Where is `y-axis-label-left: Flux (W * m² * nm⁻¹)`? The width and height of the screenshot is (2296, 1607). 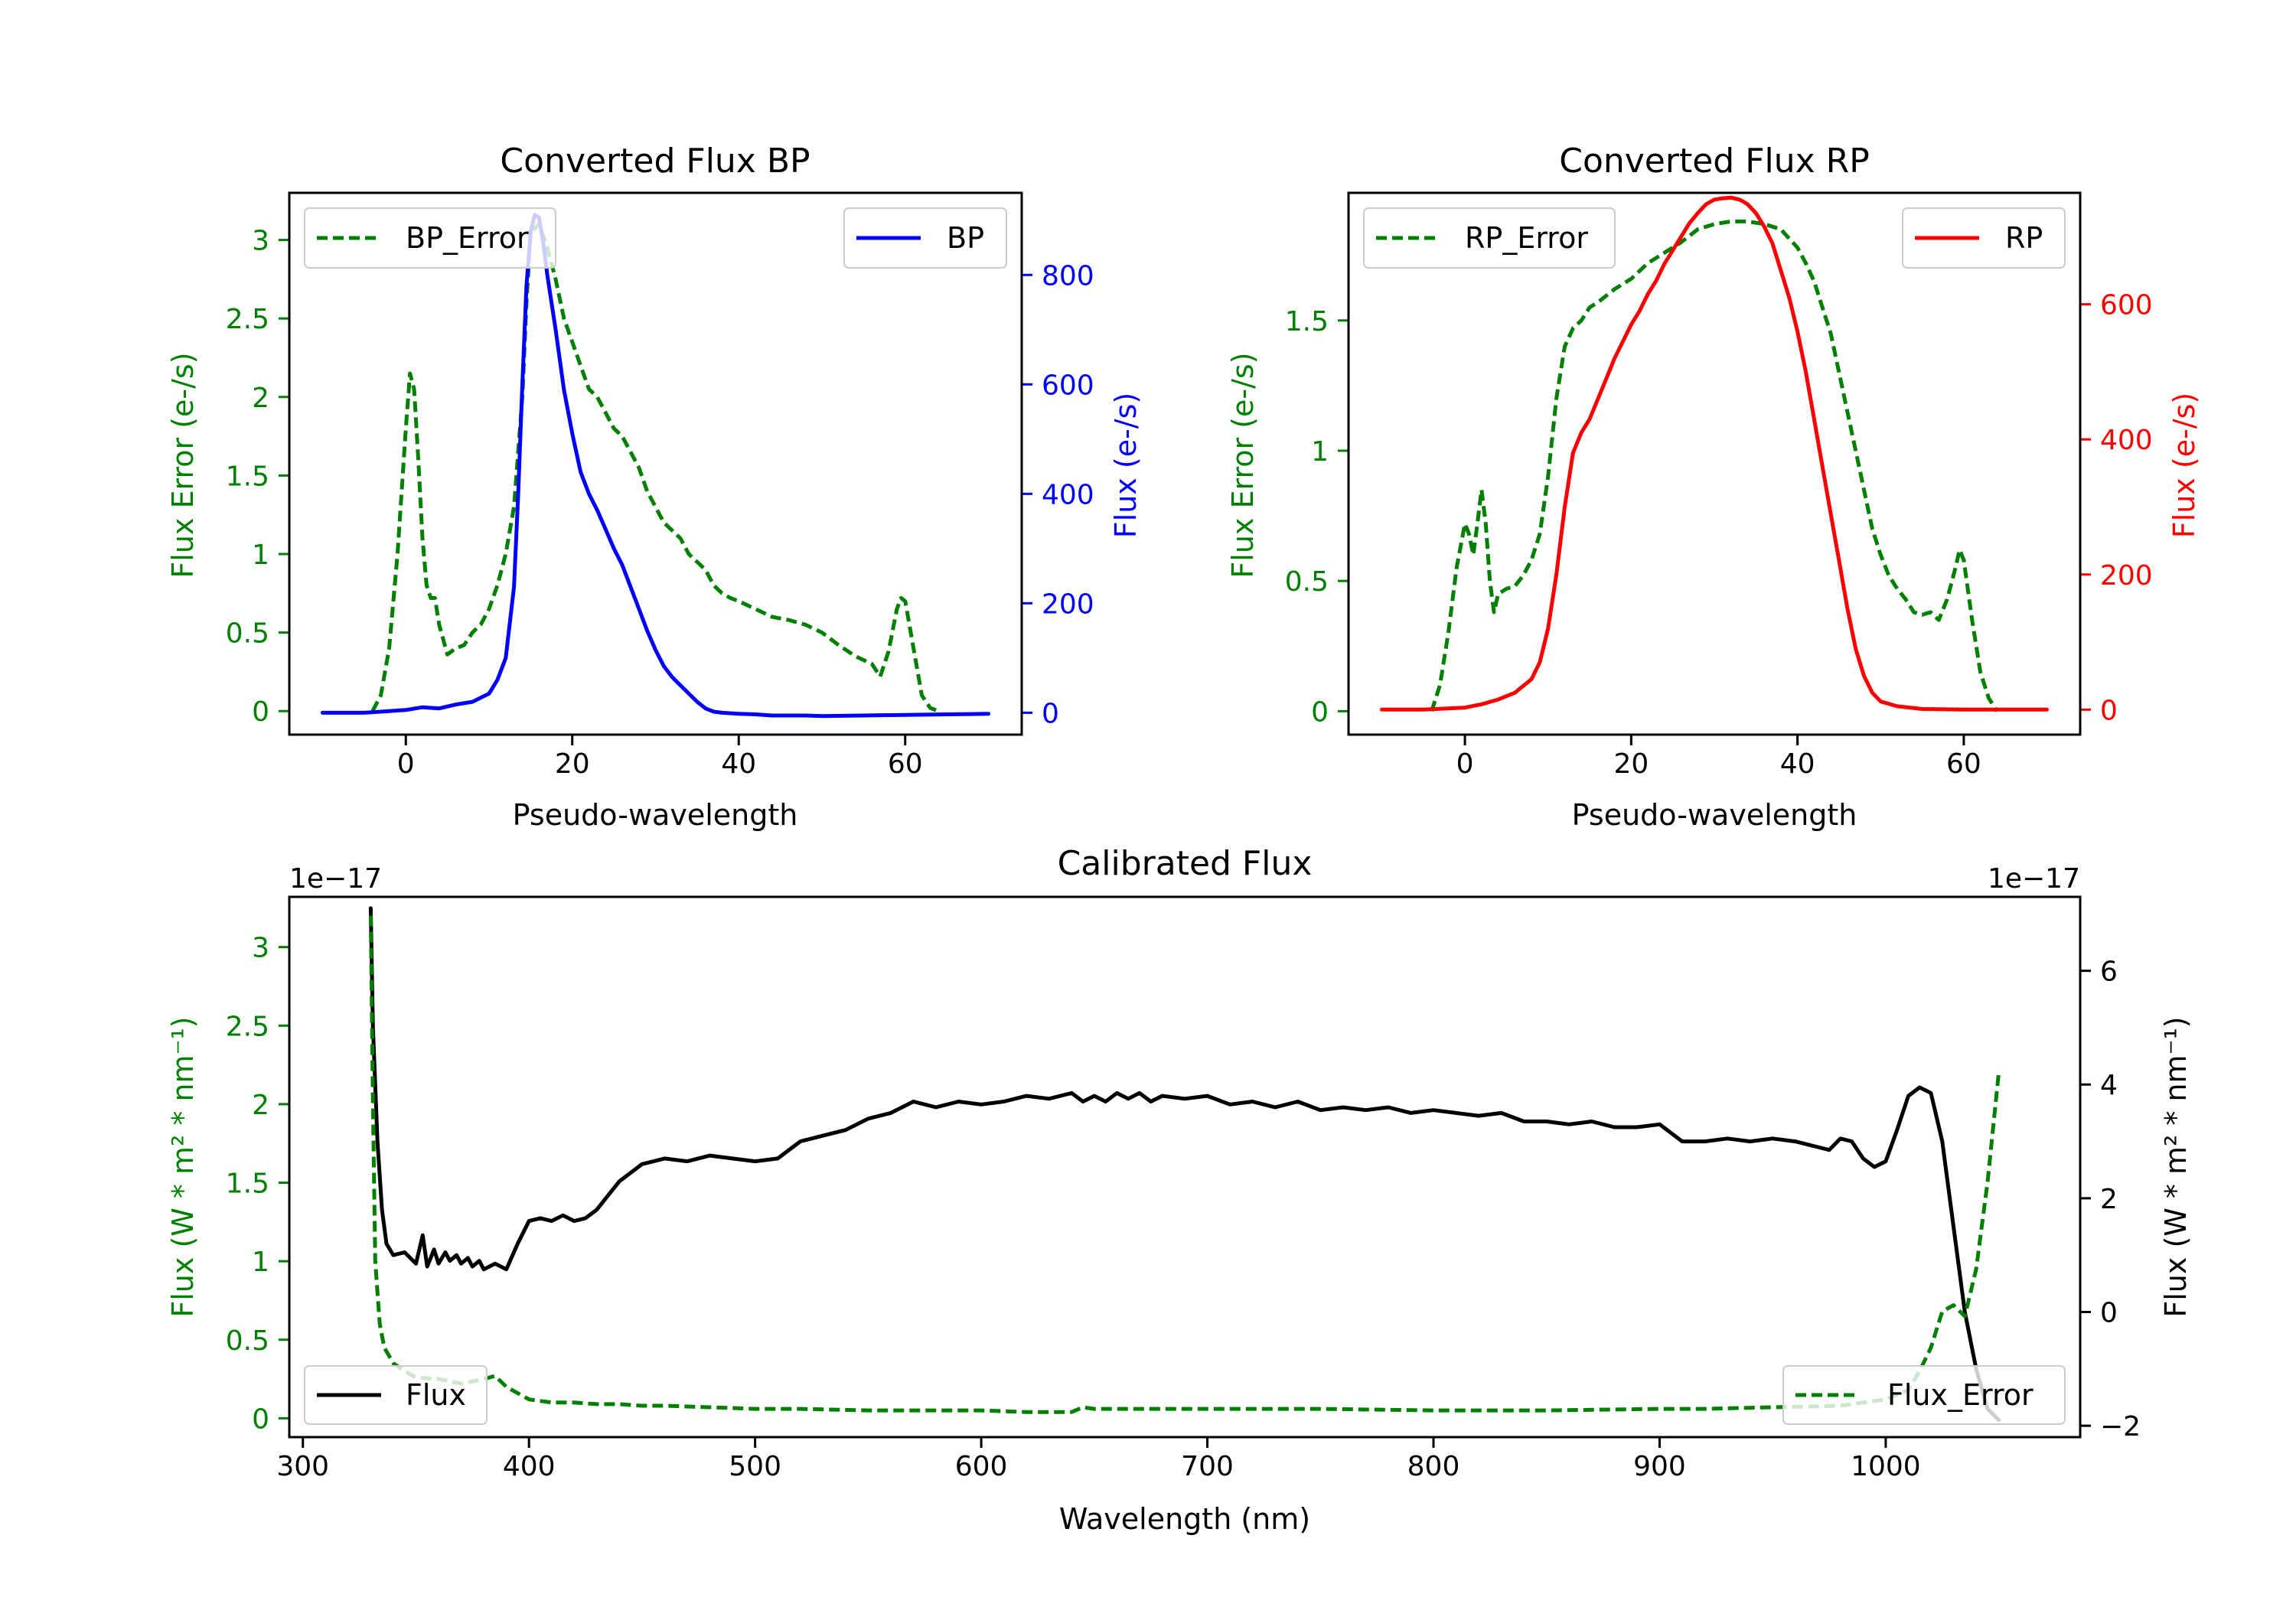 y-axis-label-left: Flux (W * m² * nm⁻¹) is located at coordinates (183, 1166).